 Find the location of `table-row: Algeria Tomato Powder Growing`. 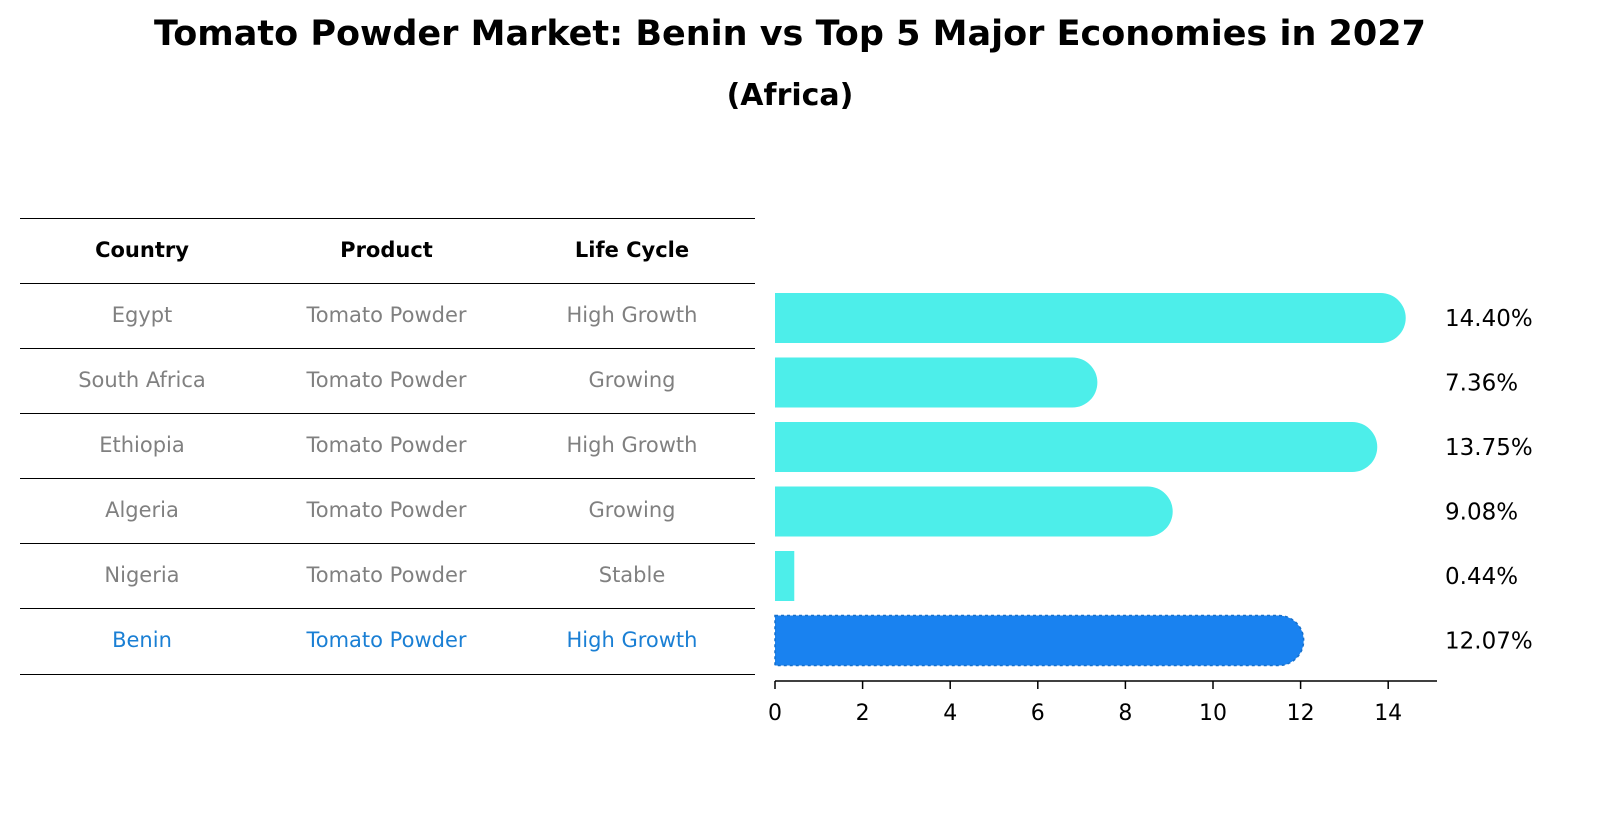

table-row: Algeria Tomato Powder Growing is located at coordinates (387, 510).